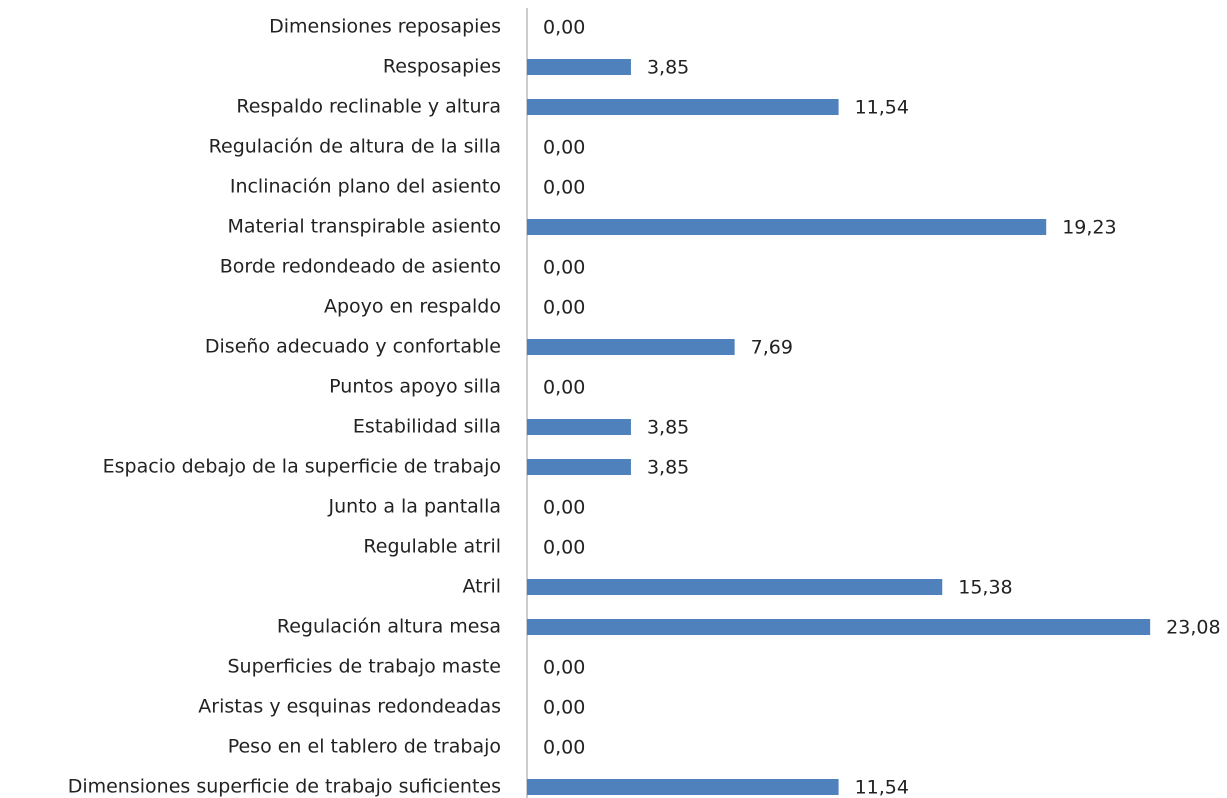  Describe the element at coordinates (360, 267) in the screenshot. I see `category-label: Borde redondeado de asiento` at that location.